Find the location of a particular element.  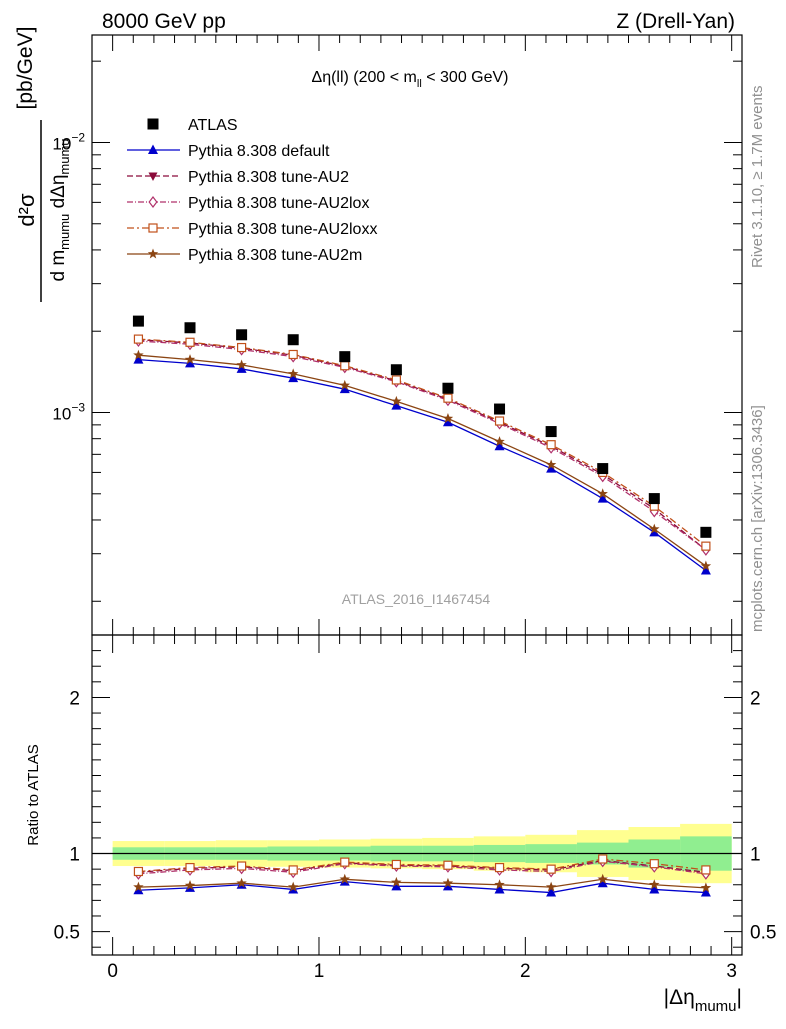

ratio-line-default is located at coordinates (422, 887).